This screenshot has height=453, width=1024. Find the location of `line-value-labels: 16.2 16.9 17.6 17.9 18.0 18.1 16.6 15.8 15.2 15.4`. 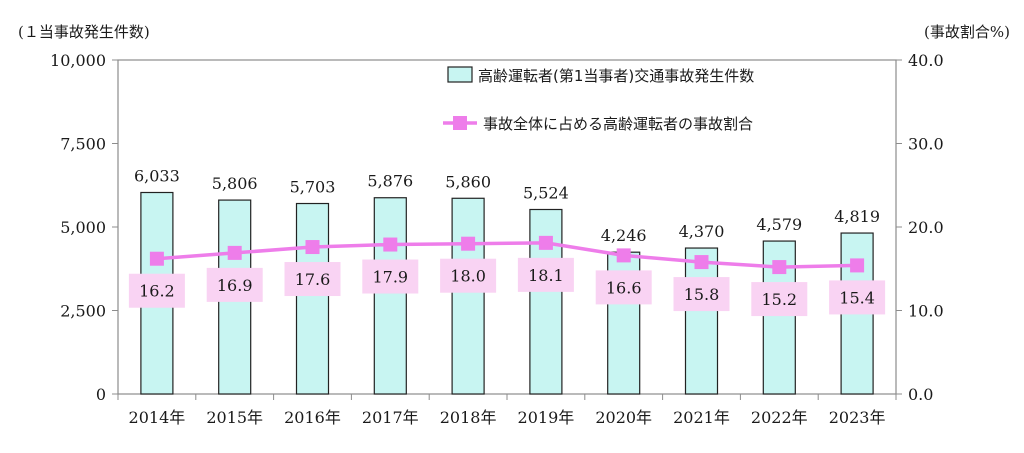

line-value-labels: 16.2 16.9 17.6 17.9 18.0 18.1 16.6 15.8 15.2 15.4 is located at coordinates (507, 287).